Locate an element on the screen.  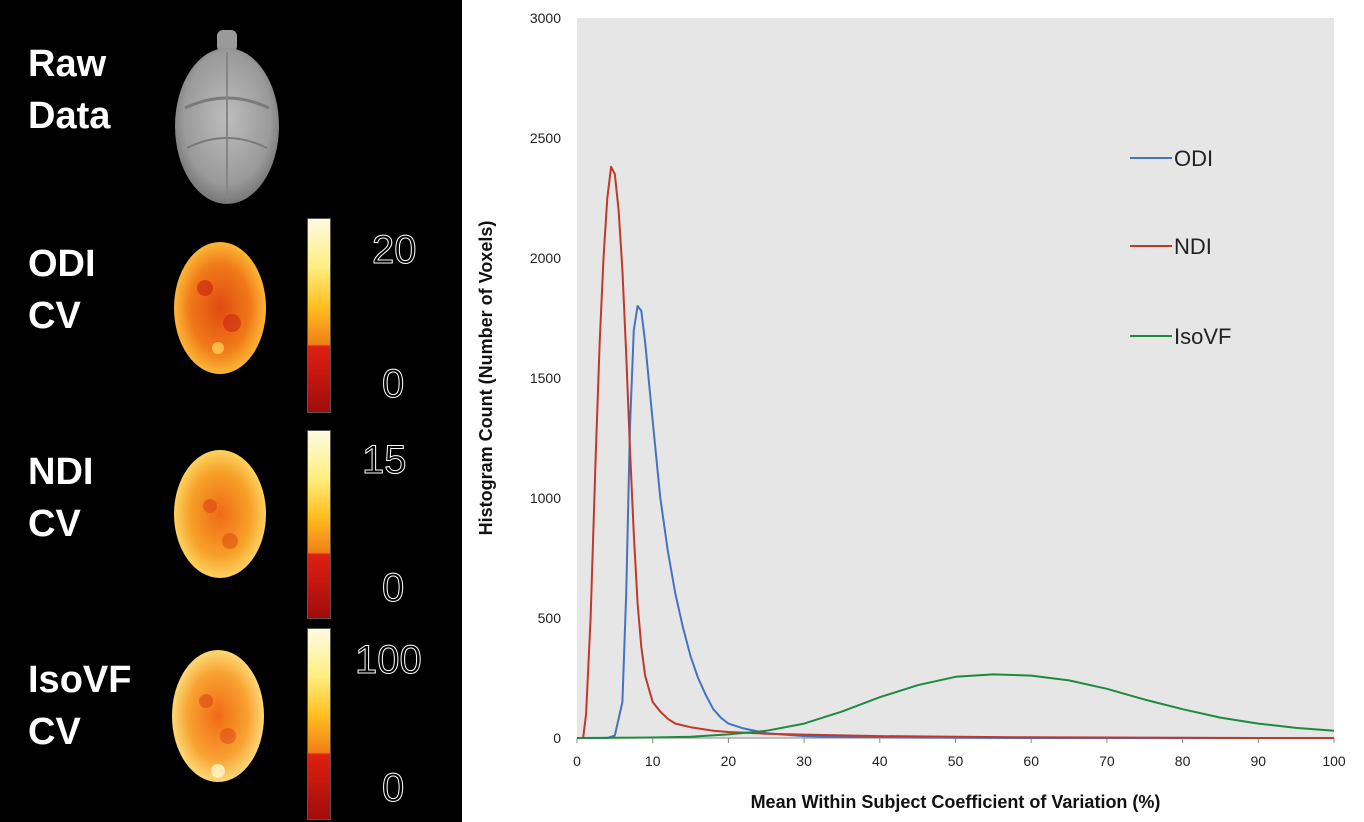
row-label-line1: NDI is located at coordinates (61, 472).